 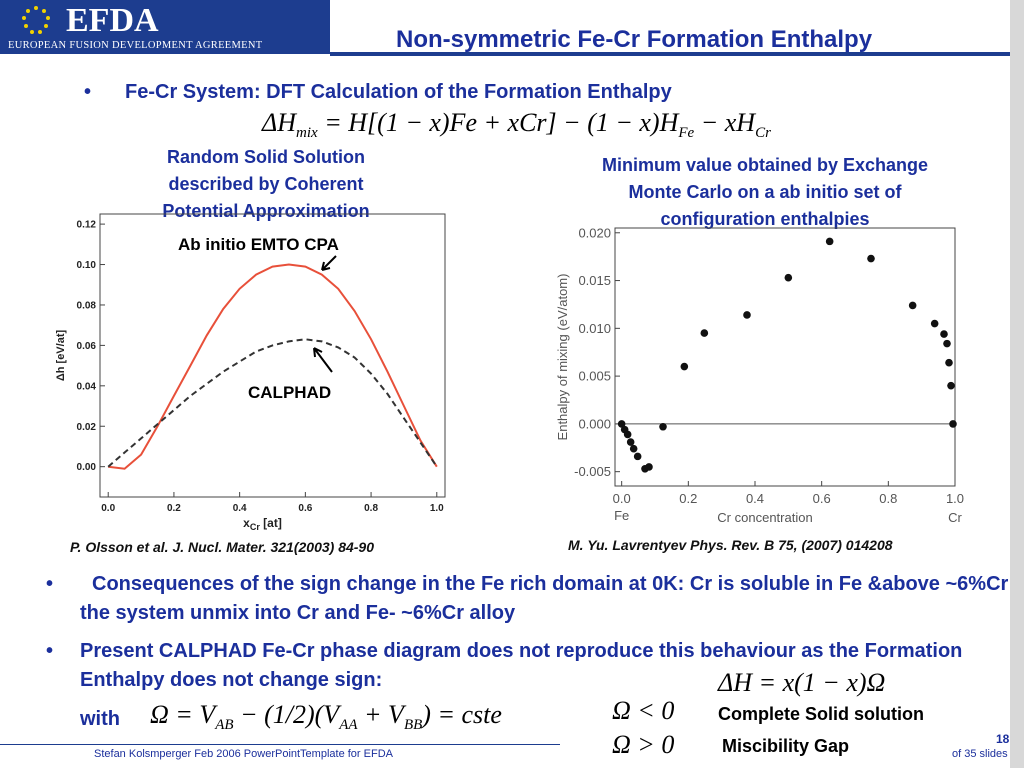 What do you see at coordinates (643, 745) in the screenshot?
I see `case-formula: Ω > 0` at bounding box center [643, 745].